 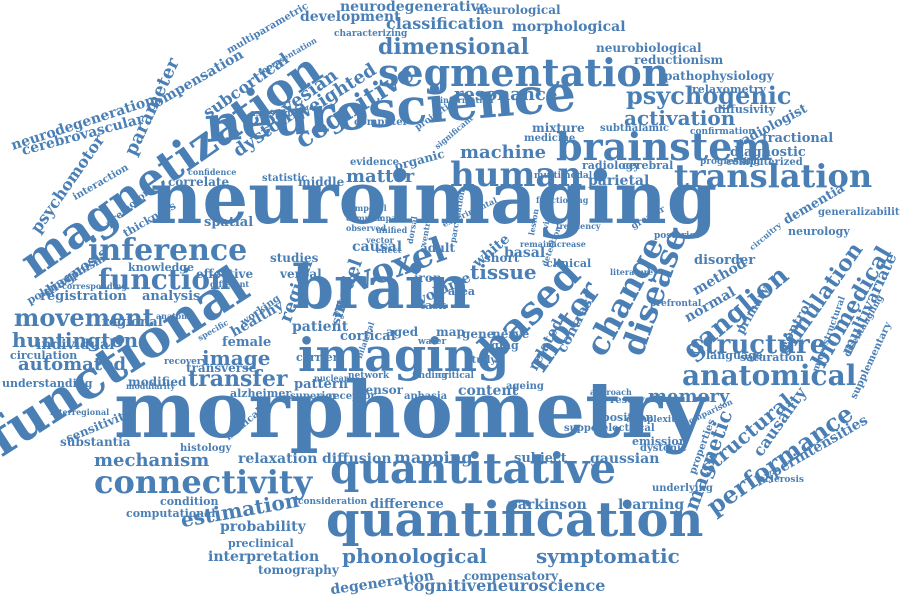 What do you see at coordinates (734, 355) in the screenshot?
I see `word: language` at bounding box center [734, 355].